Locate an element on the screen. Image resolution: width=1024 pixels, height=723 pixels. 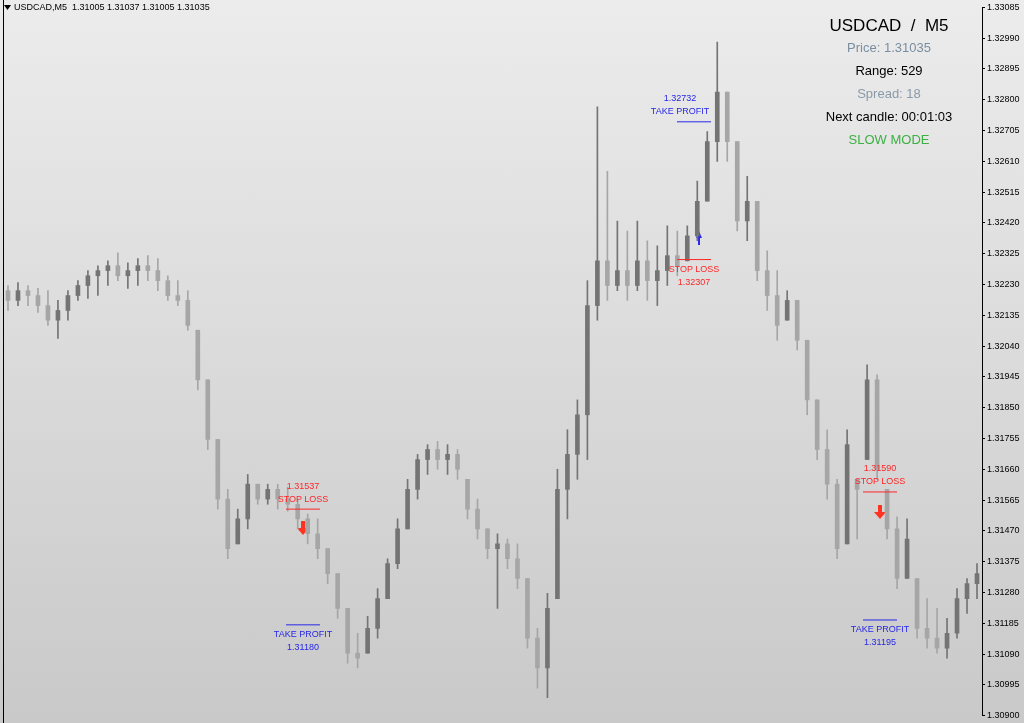
y-tick-label: 1.32040 is located at coordinates (1003, 345).